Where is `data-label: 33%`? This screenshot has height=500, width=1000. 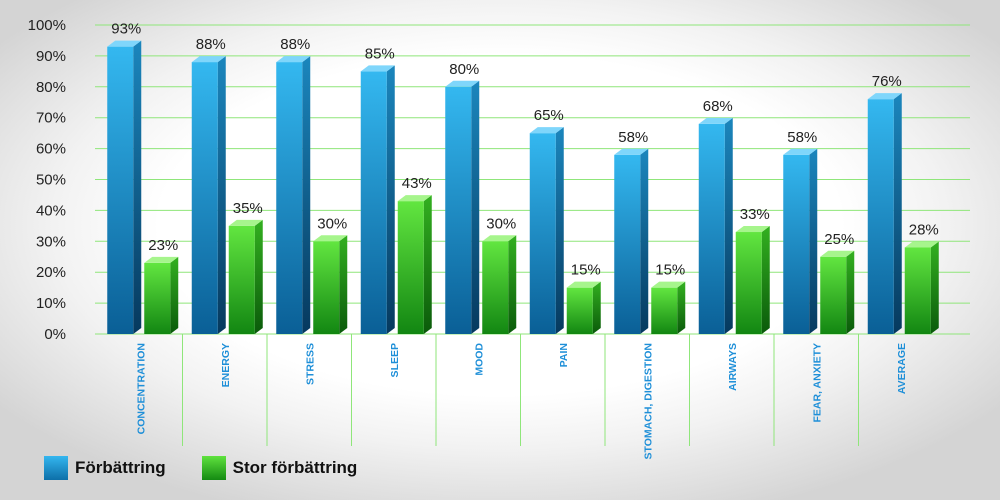
data-label: 33% is located at coordinates (755, 214).